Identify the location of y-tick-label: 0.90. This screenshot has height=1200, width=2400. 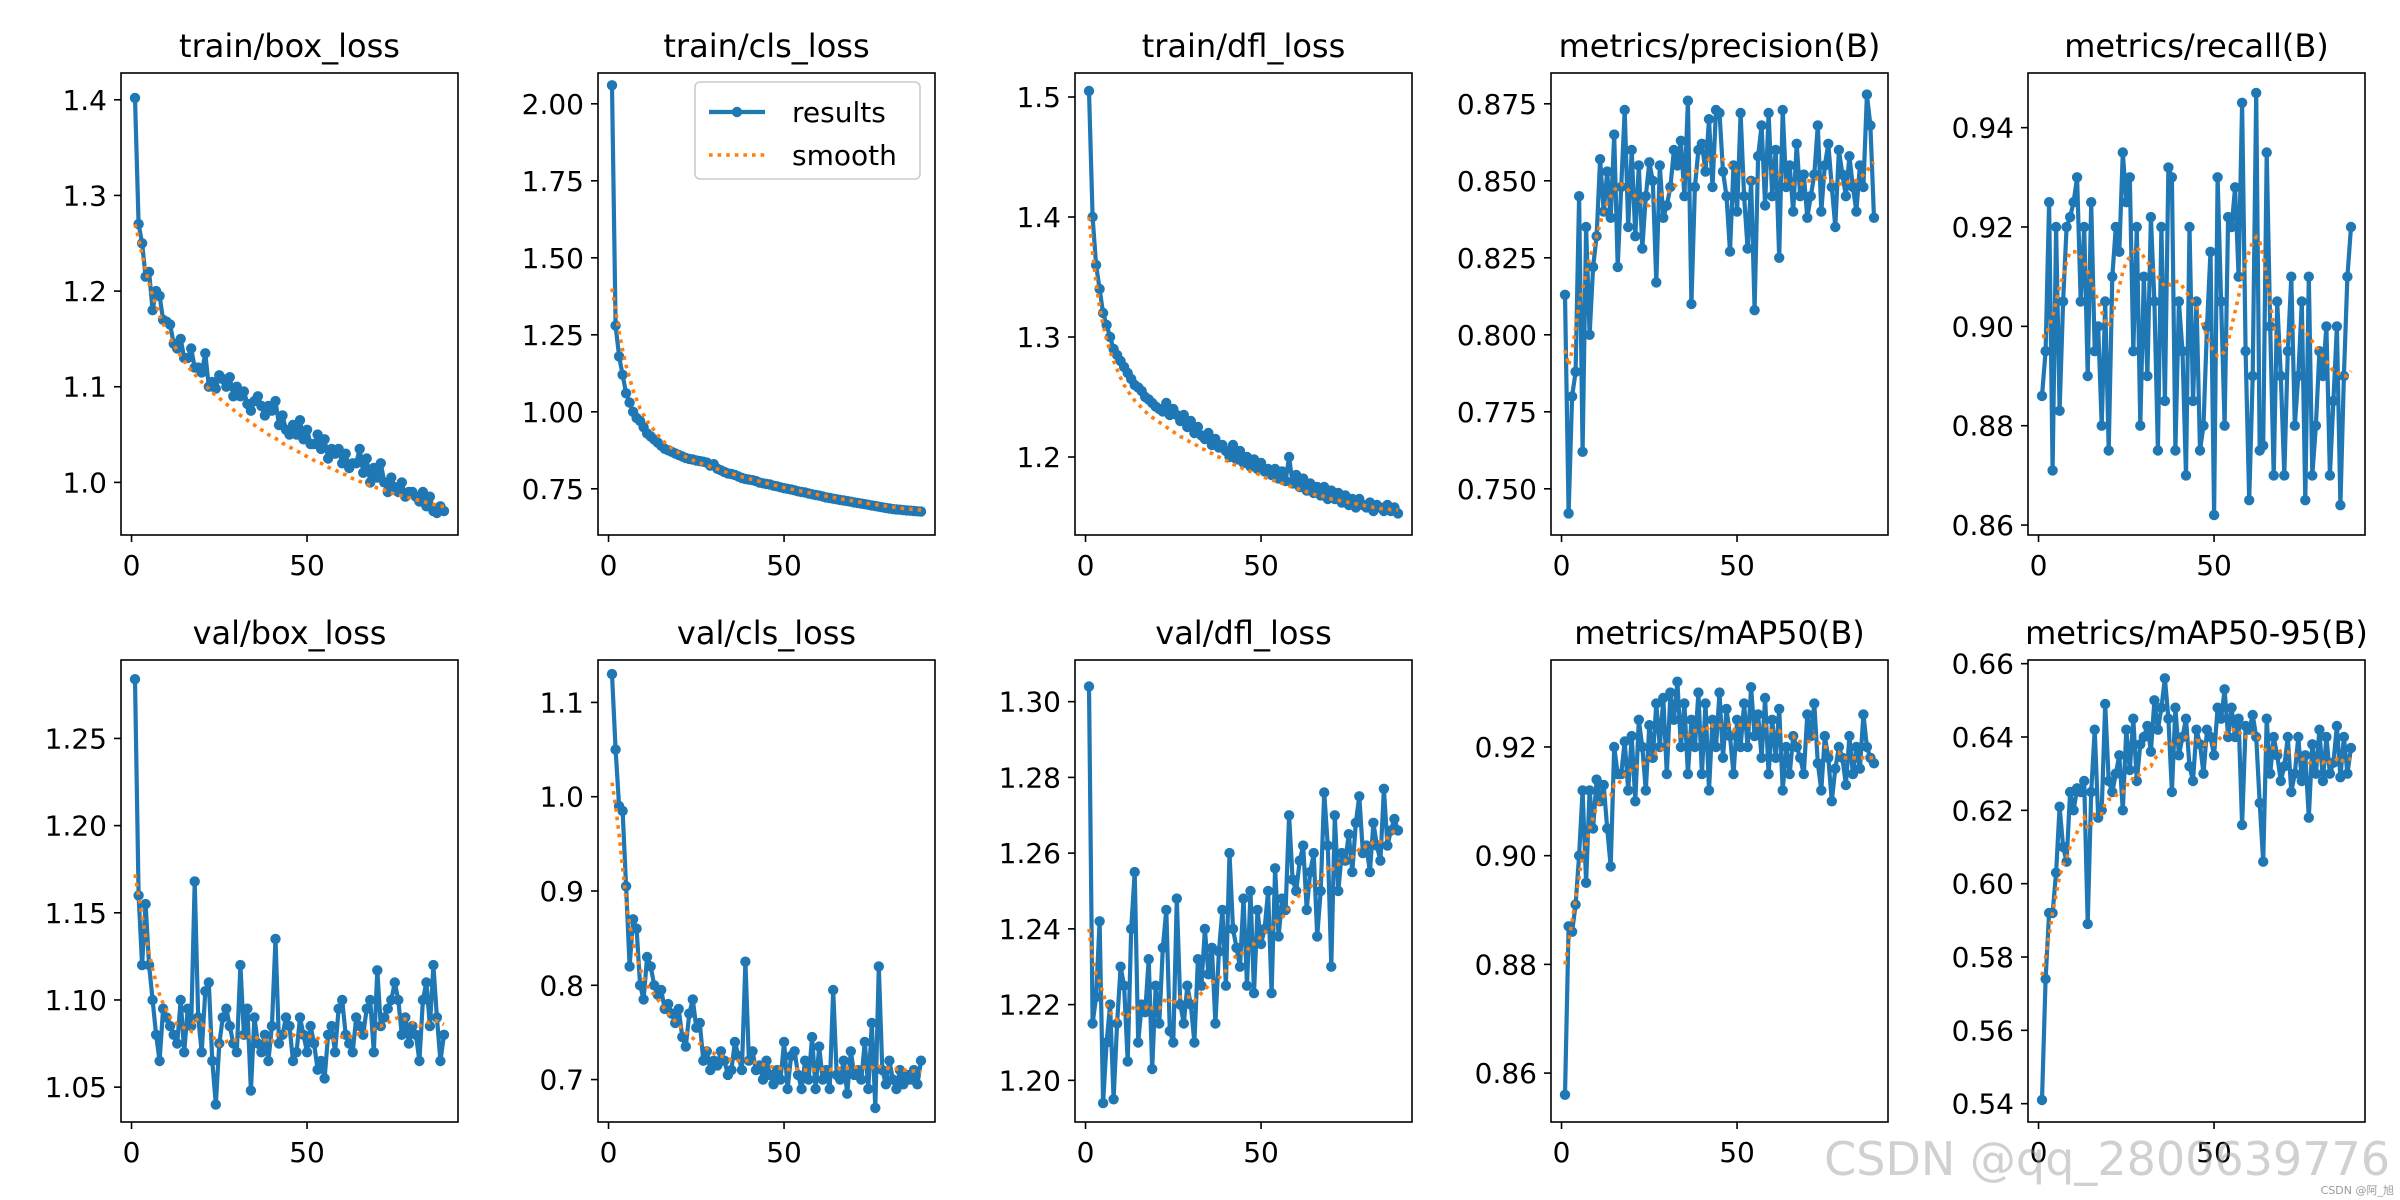
(1983, 326).